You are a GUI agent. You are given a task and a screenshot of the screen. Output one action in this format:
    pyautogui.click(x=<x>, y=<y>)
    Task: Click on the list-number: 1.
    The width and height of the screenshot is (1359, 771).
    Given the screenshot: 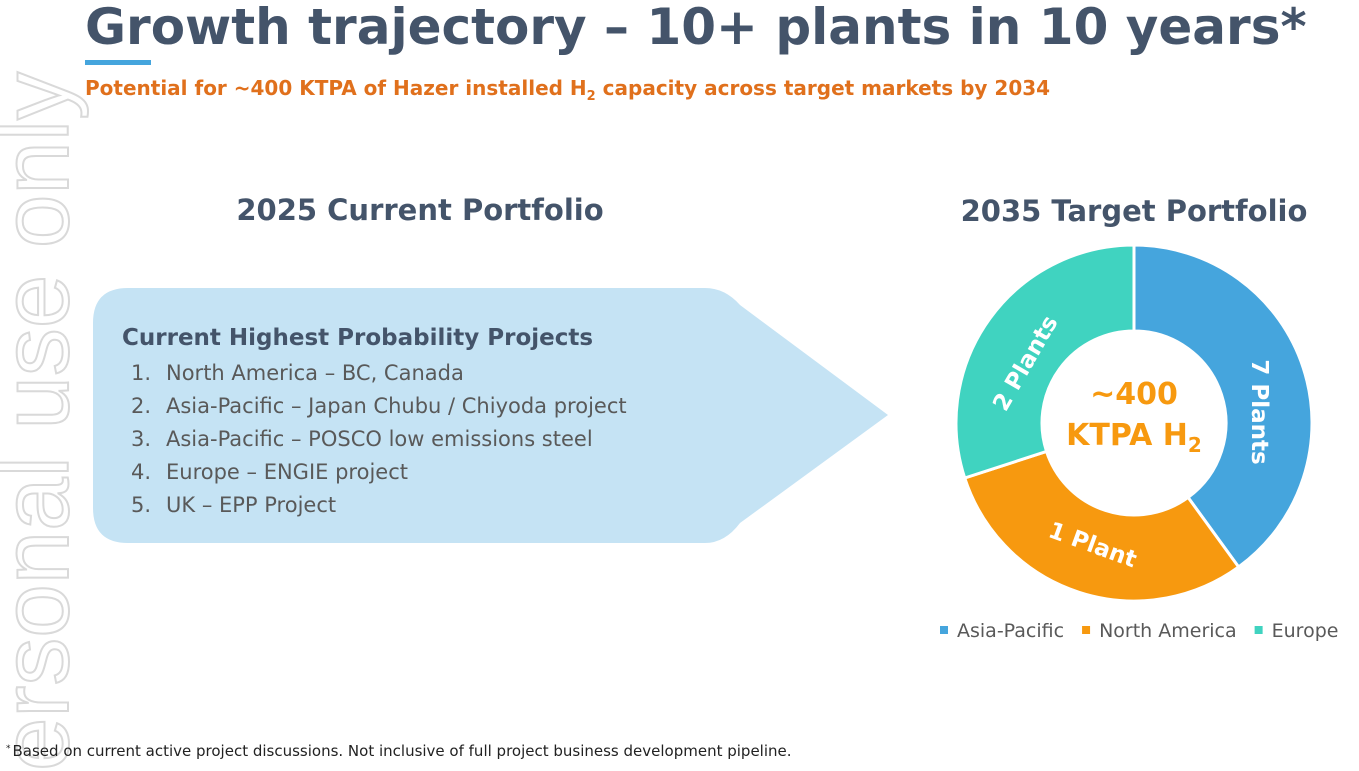 What is the action you would take?
    pyautogui.click(x=141, y=373)
    